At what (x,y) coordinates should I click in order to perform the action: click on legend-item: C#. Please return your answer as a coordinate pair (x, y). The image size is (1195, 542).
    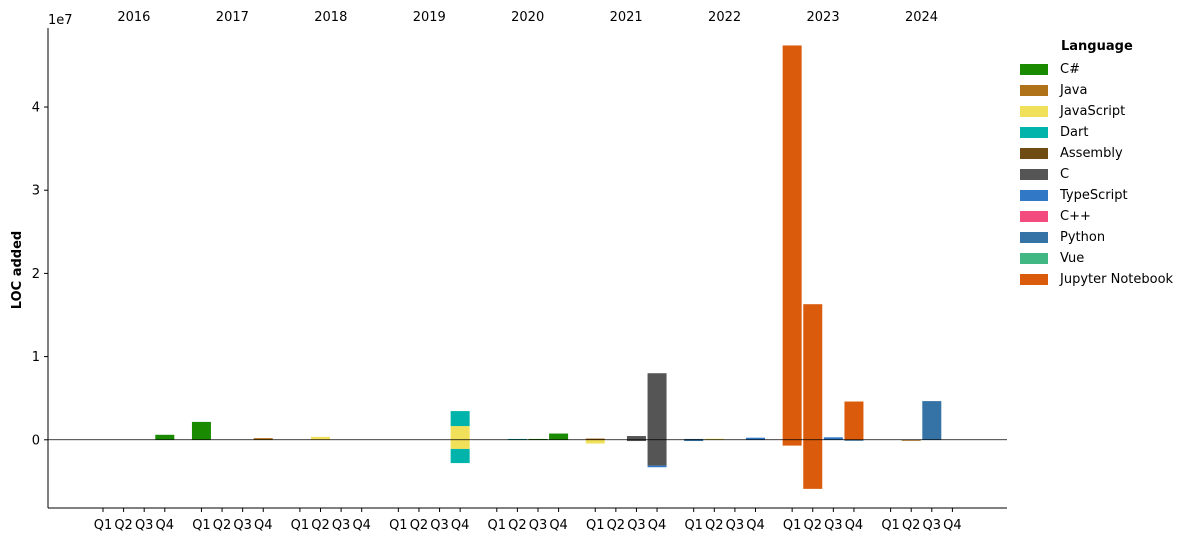
    Looking at the image, I should click on (1096, 69).